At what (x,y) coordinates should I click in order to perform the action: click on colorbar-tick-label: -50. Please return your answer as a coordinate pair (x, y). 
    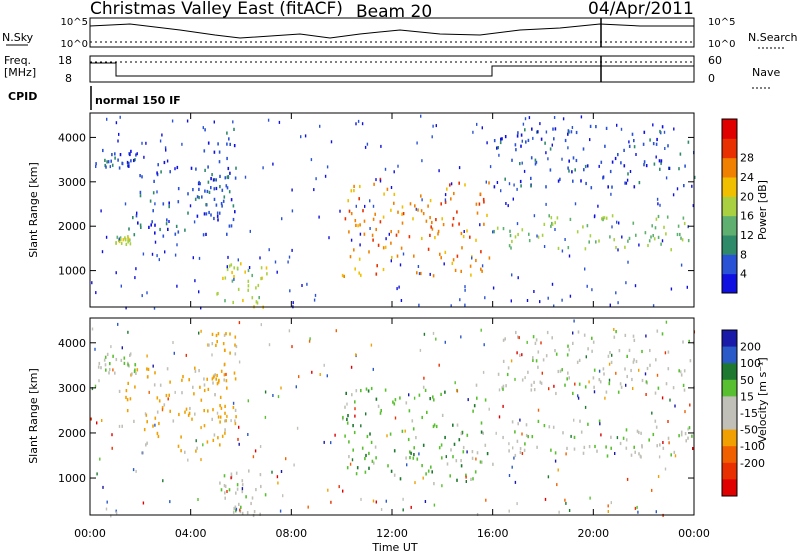
    Looking at the image, I should click on (749, 430).